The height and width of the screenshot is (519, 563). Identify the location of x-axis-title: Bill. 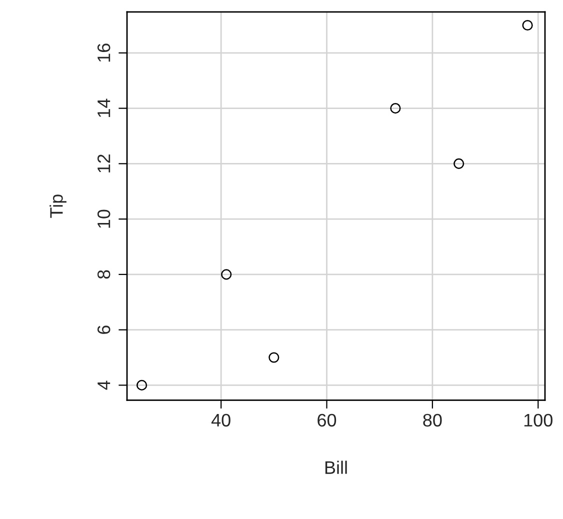
(336, 467).